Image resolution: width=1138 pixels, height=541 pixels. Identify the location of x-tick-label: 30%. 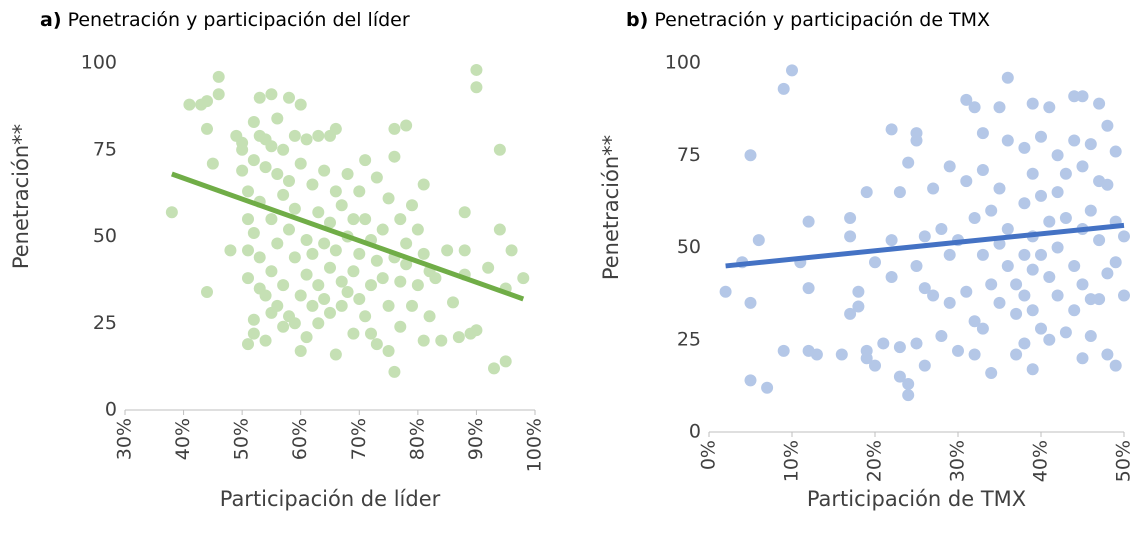
(125, 439).